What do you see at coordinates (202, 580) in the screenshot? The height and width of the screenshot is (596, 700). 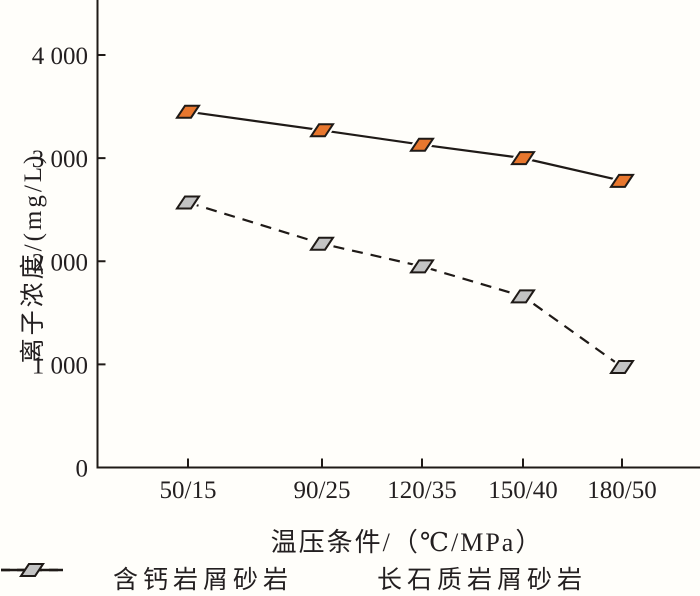 I see `legend-label: 含钙岩屑砂岩` at bounding box center [202, 580].